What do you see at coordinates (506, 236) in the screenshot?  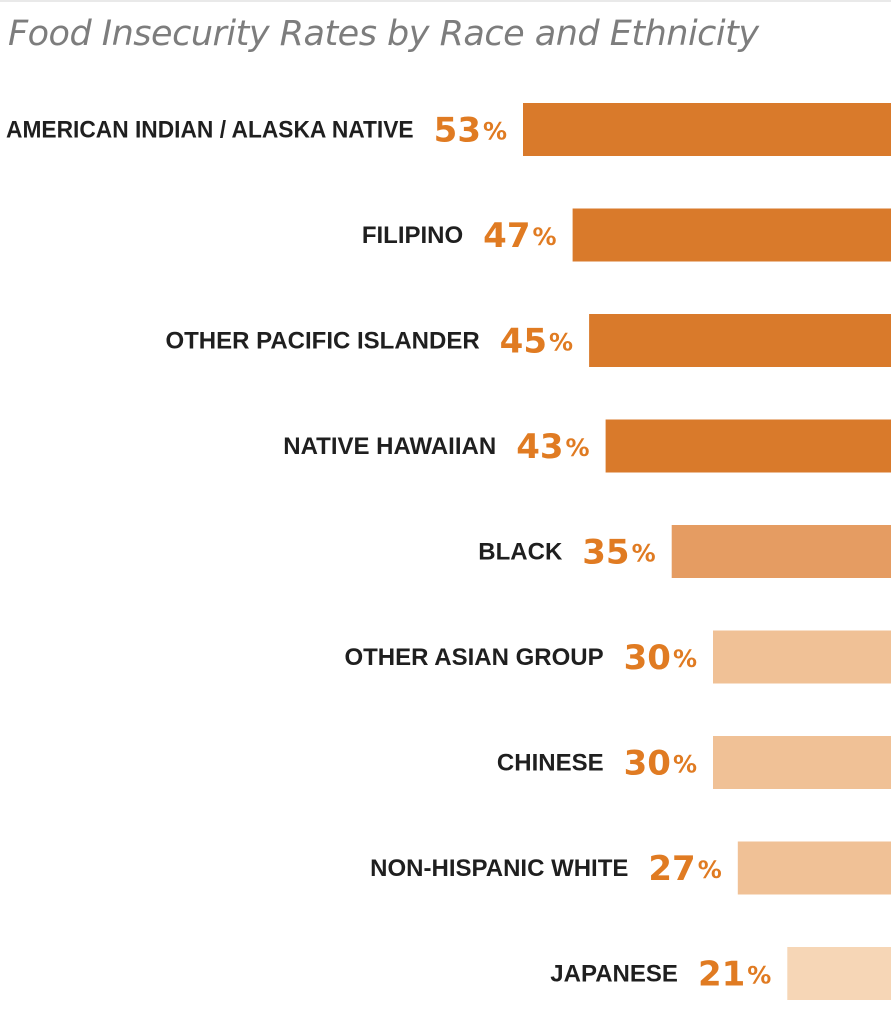 I see `value-label-1: 47` at bounding box center [506, 236].